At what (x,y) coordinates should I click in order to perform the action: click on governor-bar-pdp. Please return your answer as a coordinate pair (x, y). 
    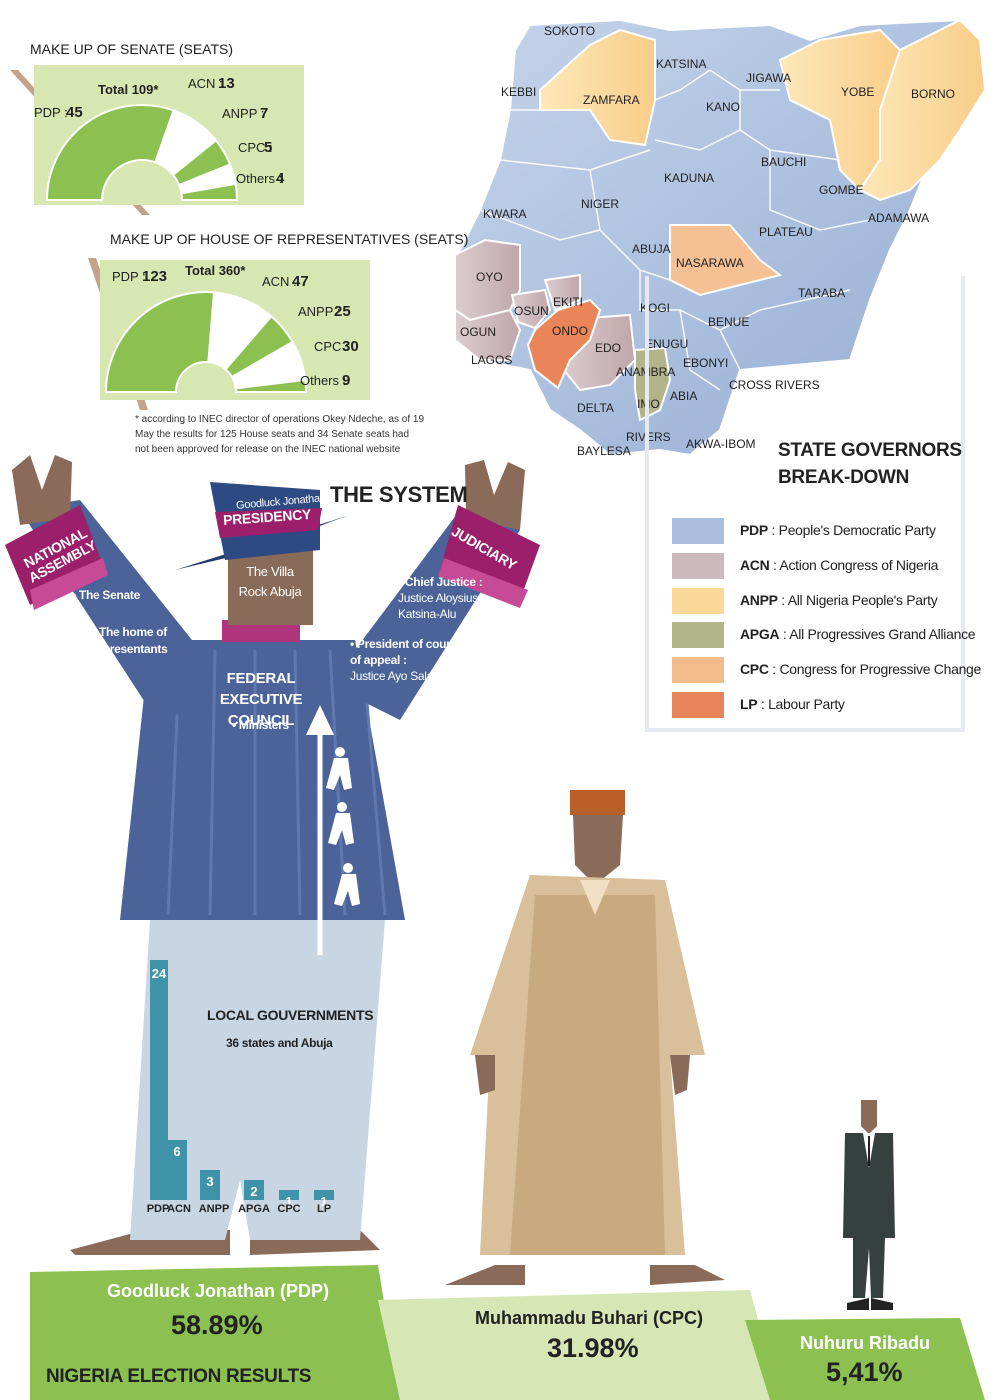
    Looking at the image, I should click on (159, 1080).